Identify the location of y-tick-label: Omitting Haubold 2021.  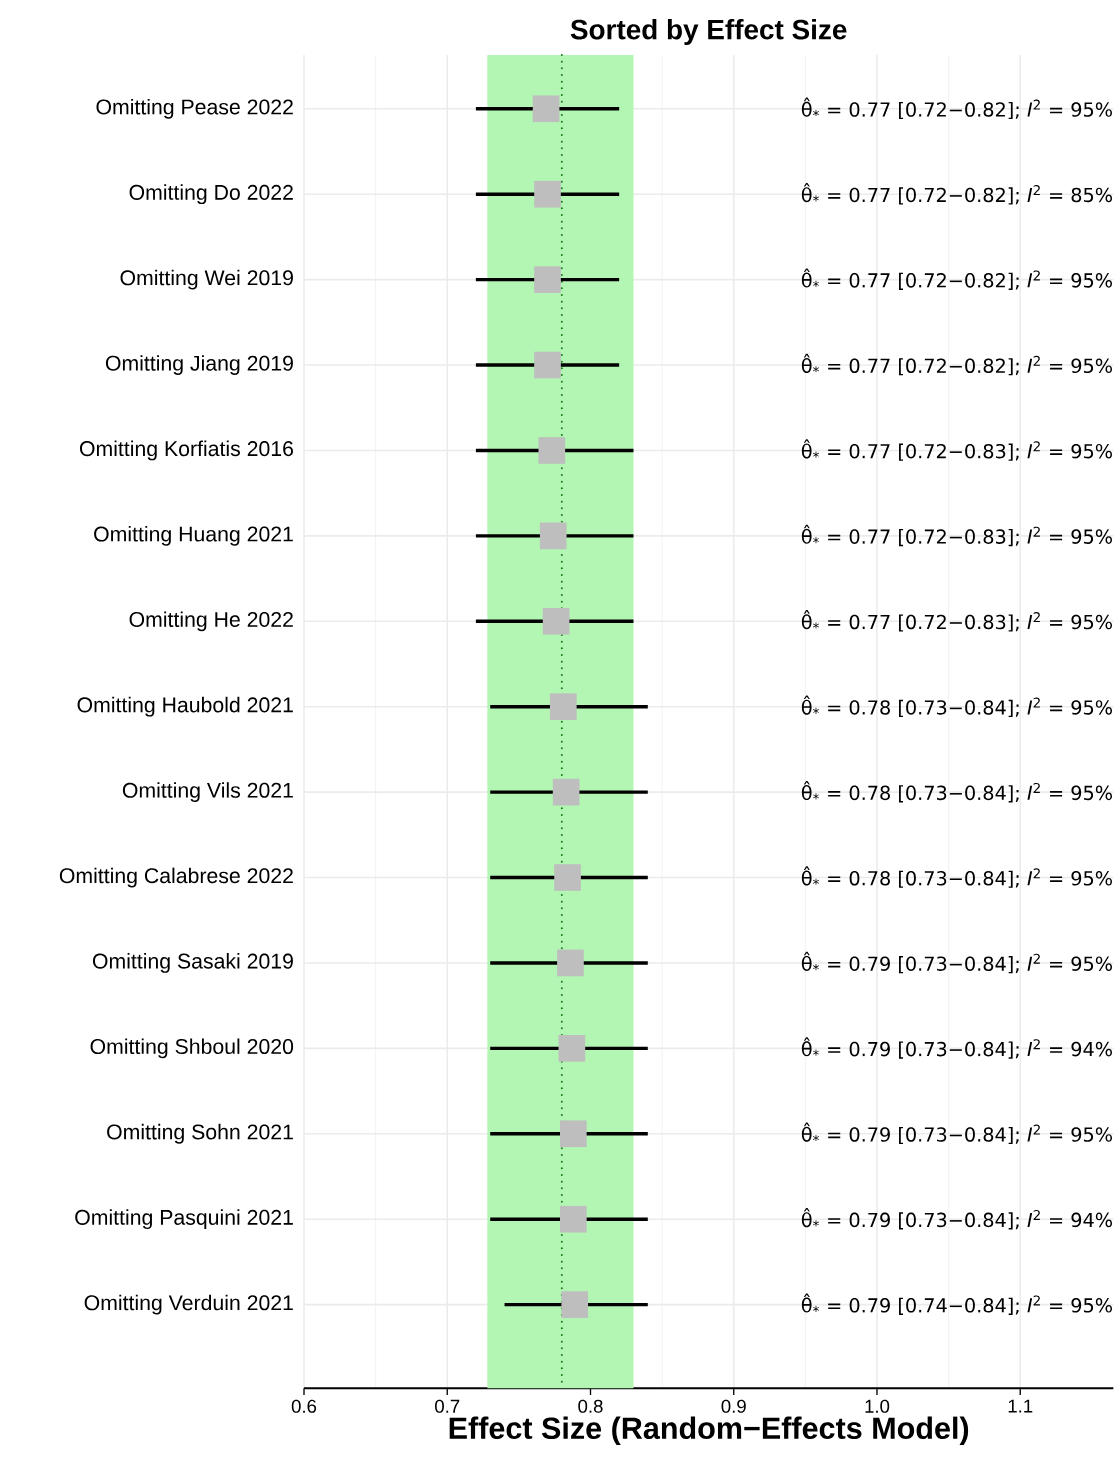
(185, 706).